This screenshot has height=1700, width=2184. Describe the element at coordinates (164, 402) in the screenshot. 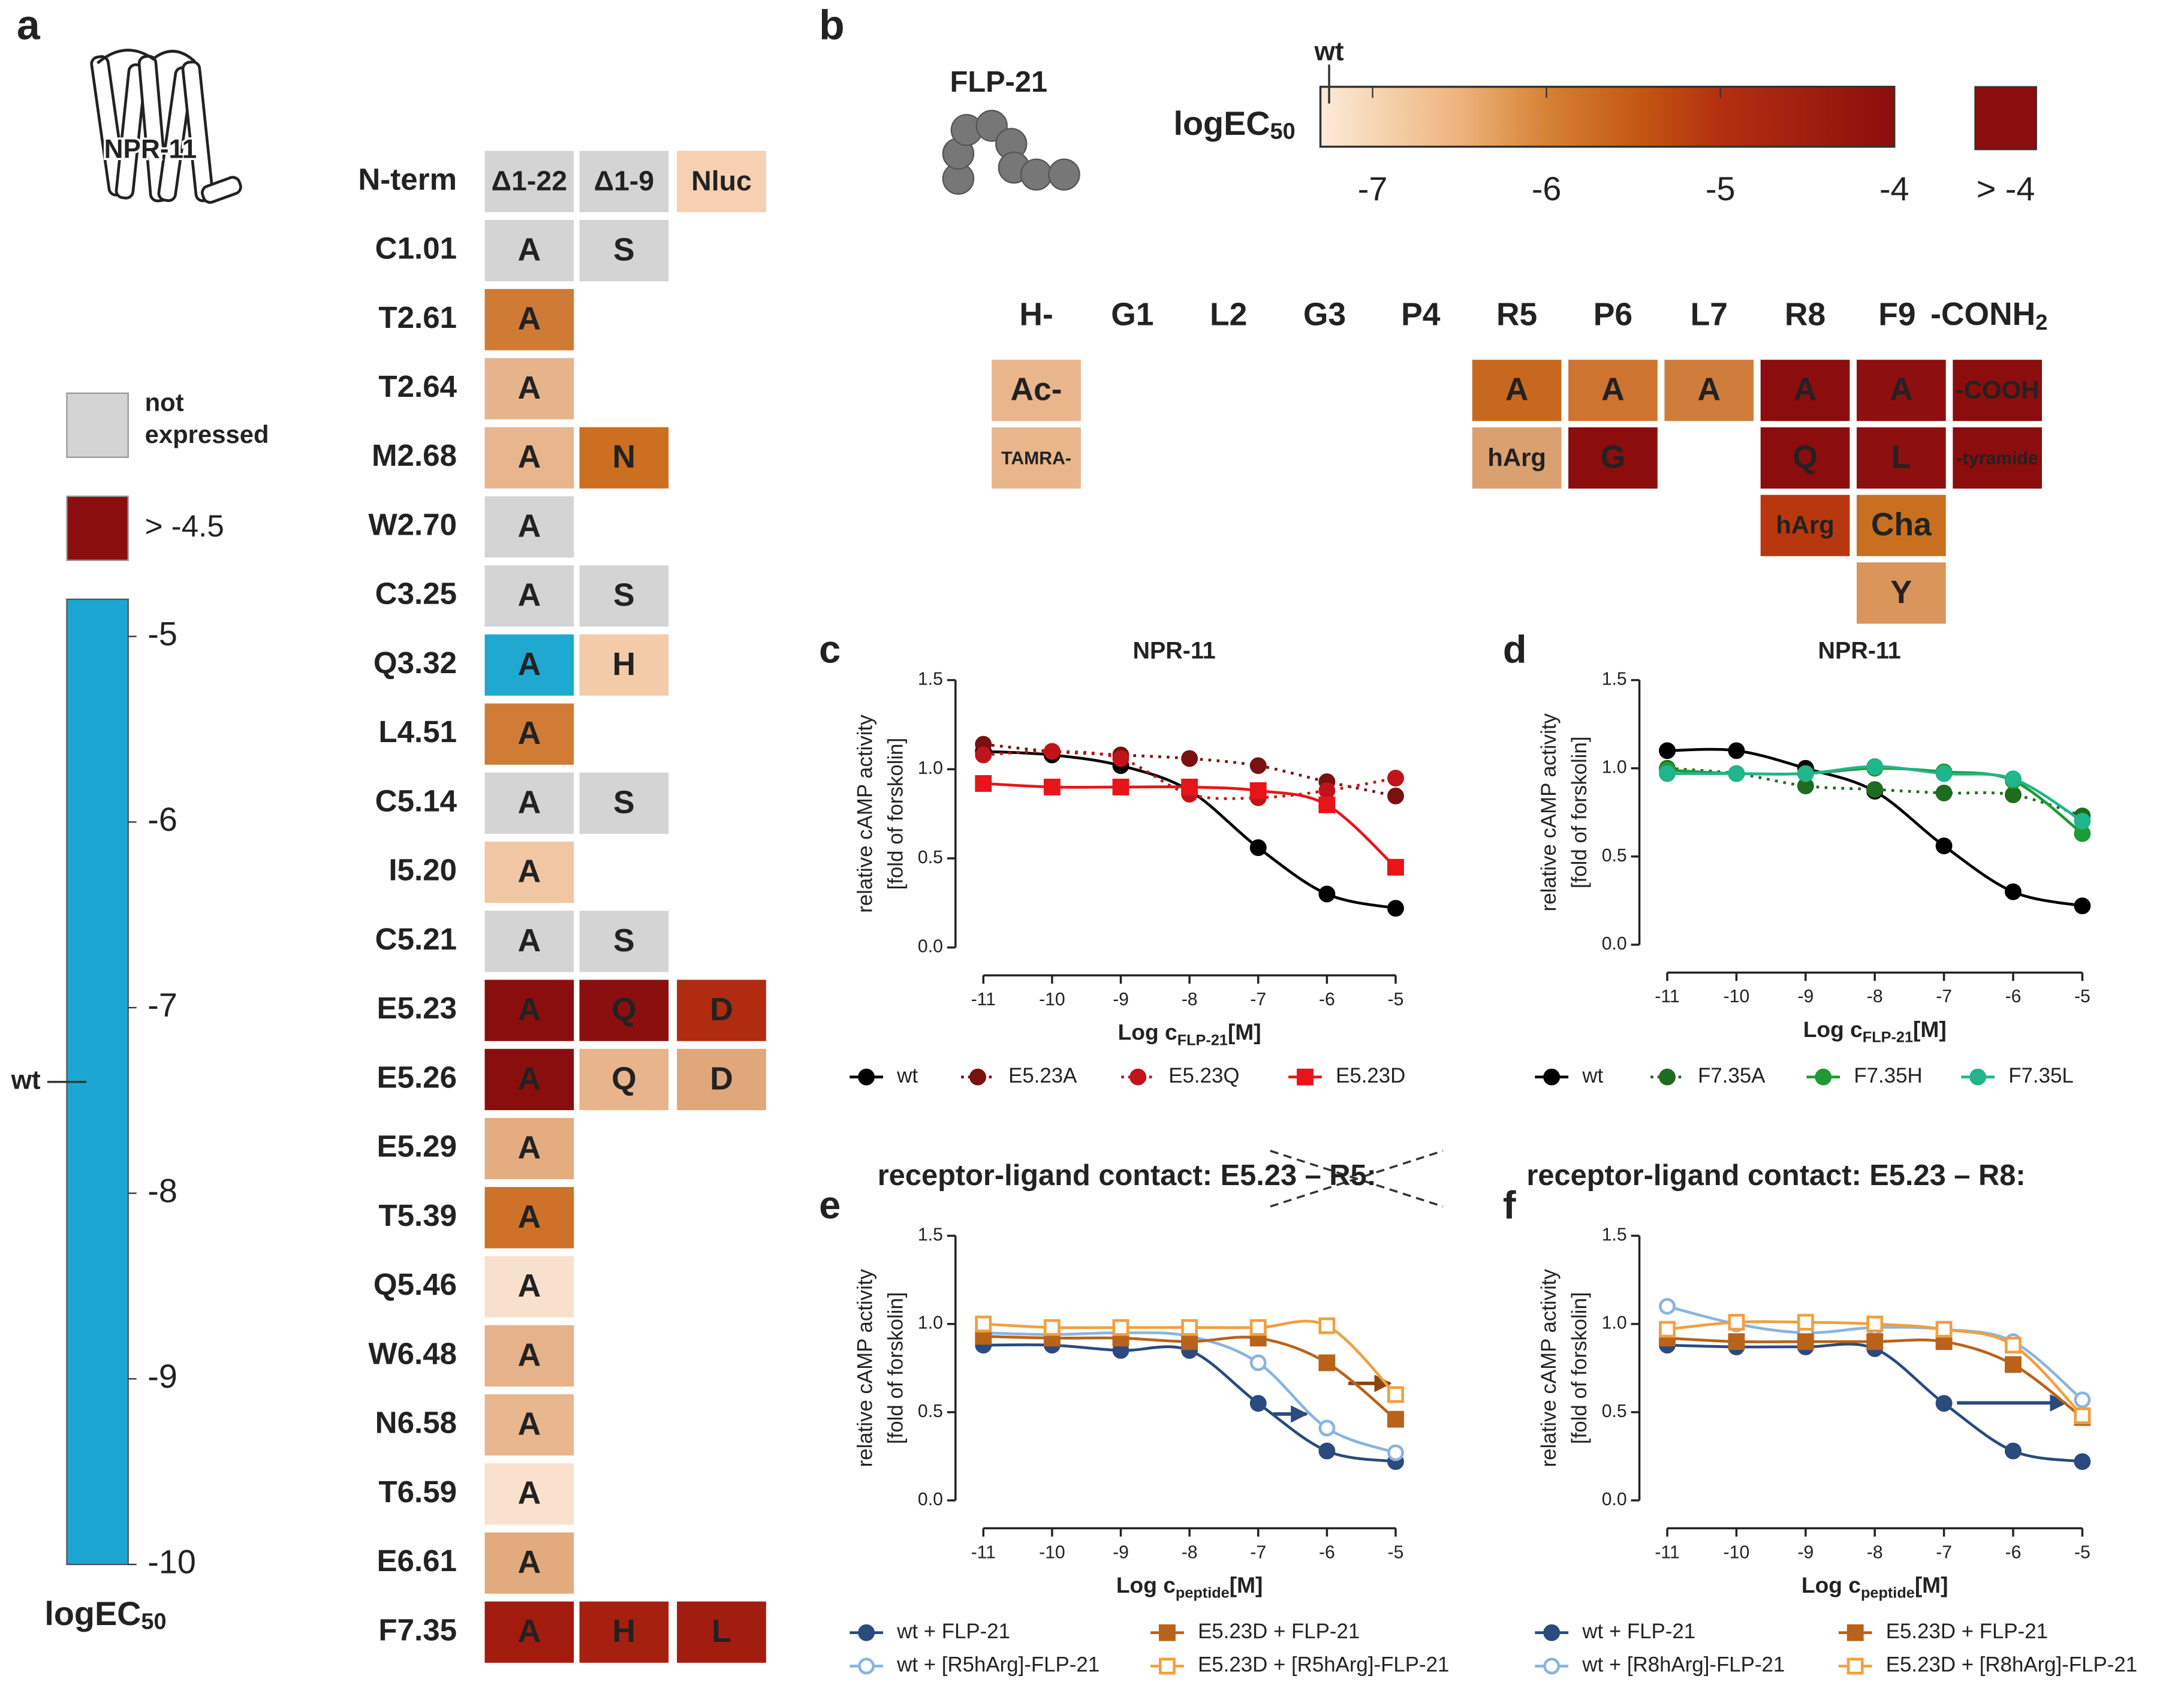

I see `legend-text: not` at that location.